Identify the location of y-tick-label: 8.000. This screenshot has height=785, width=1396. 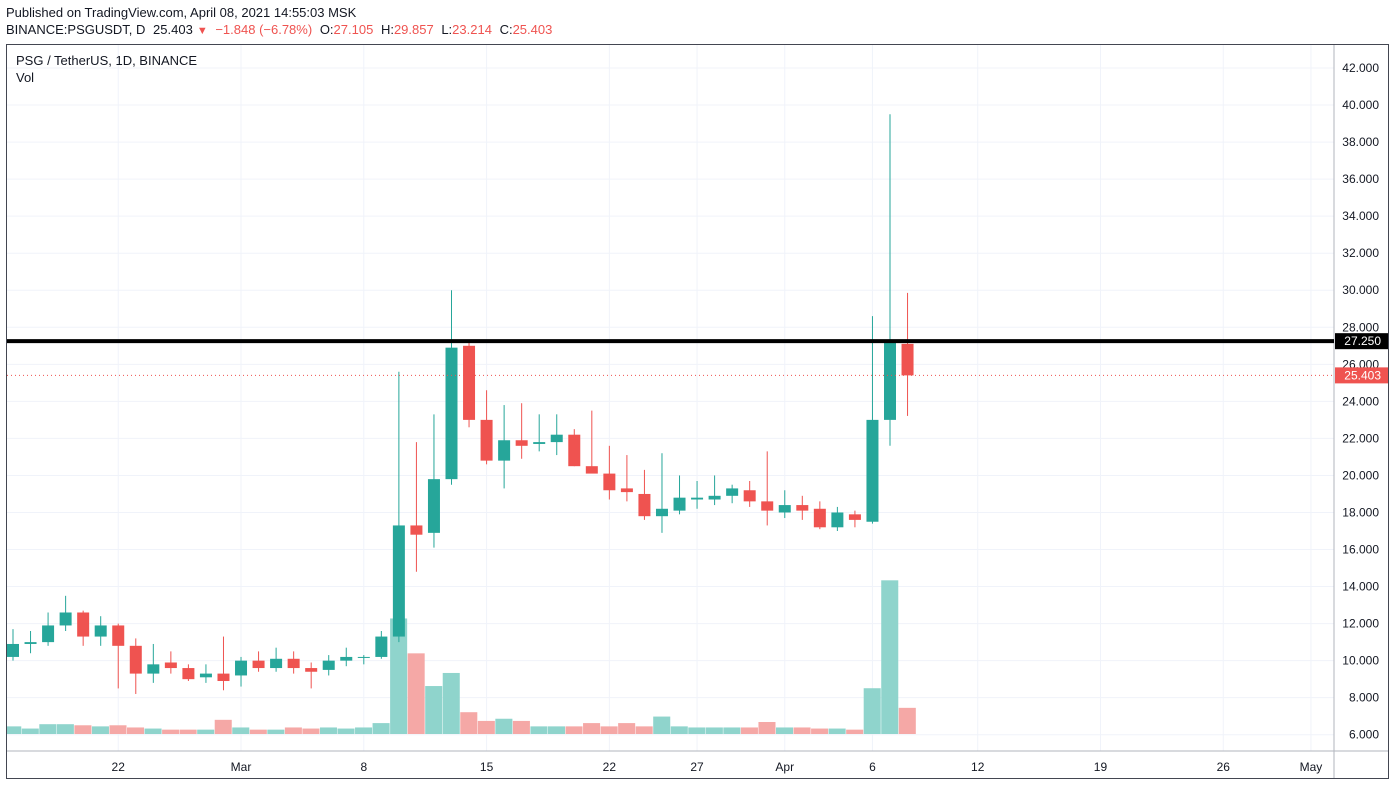
(1364, 698).